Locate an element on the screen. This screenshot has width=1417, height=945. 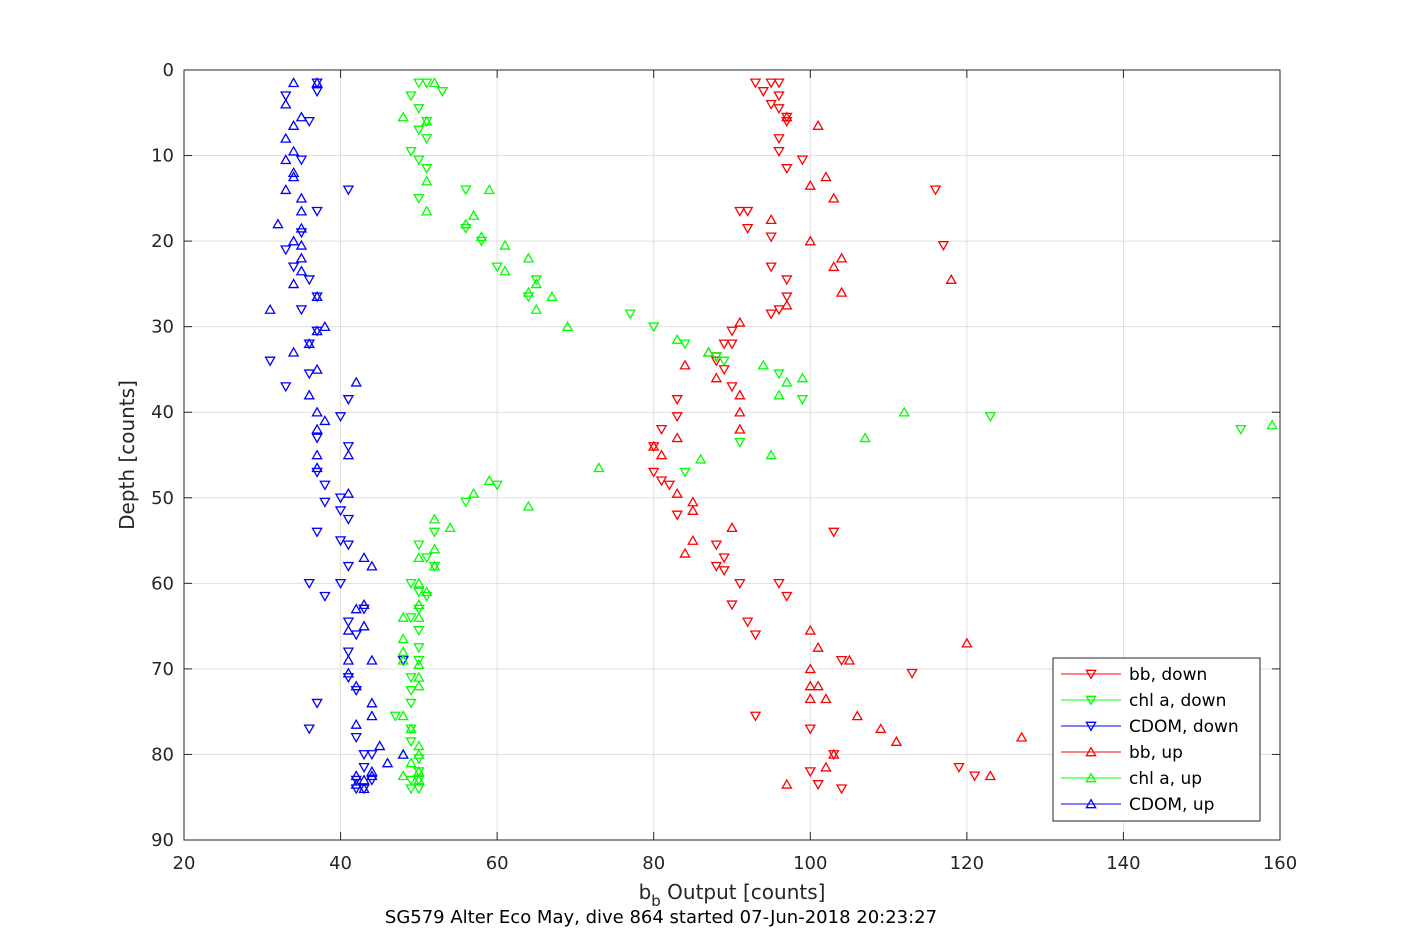
x-tick-label: 140 is located at coordinates (1123, 863).